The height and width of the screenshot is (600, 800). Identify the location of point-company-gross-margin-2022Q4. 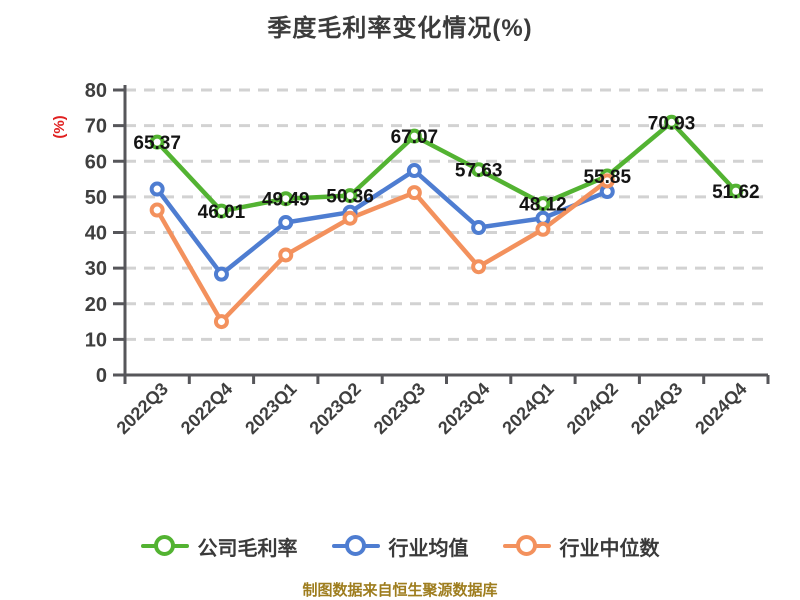
(221, 211).